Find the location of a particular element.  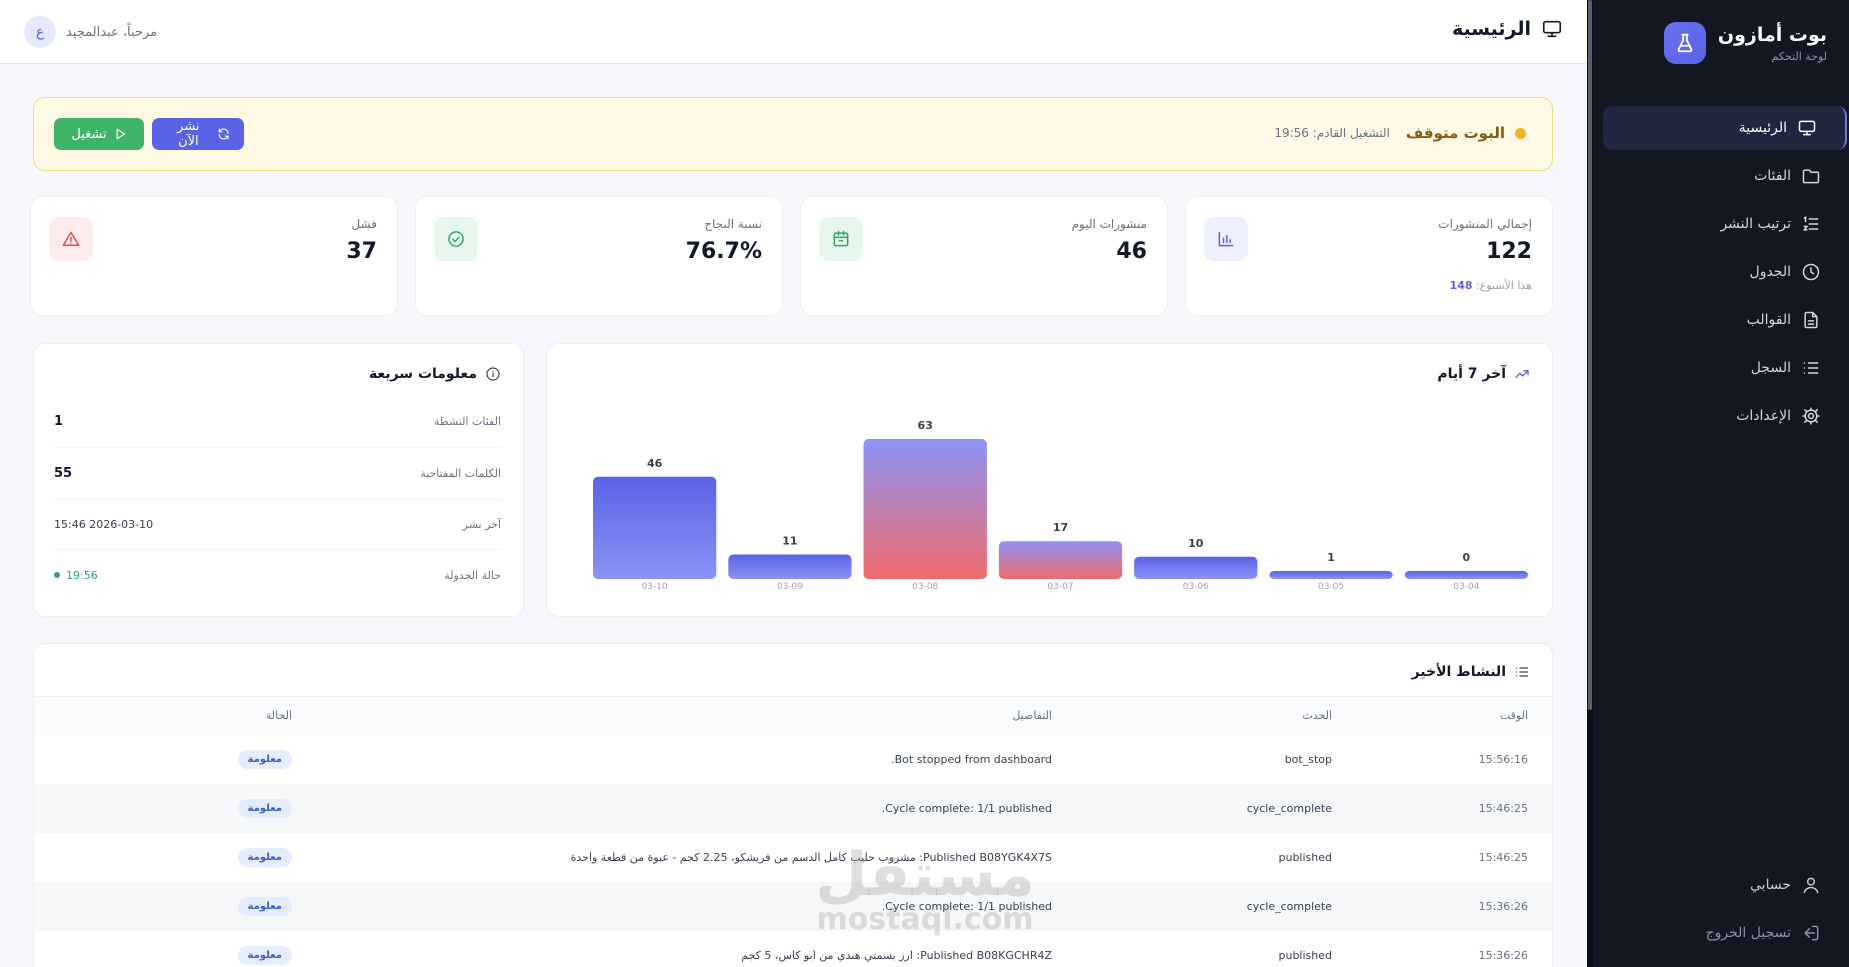

sidebar-scrollbar-thumb is located at coordinates (1590, 355).